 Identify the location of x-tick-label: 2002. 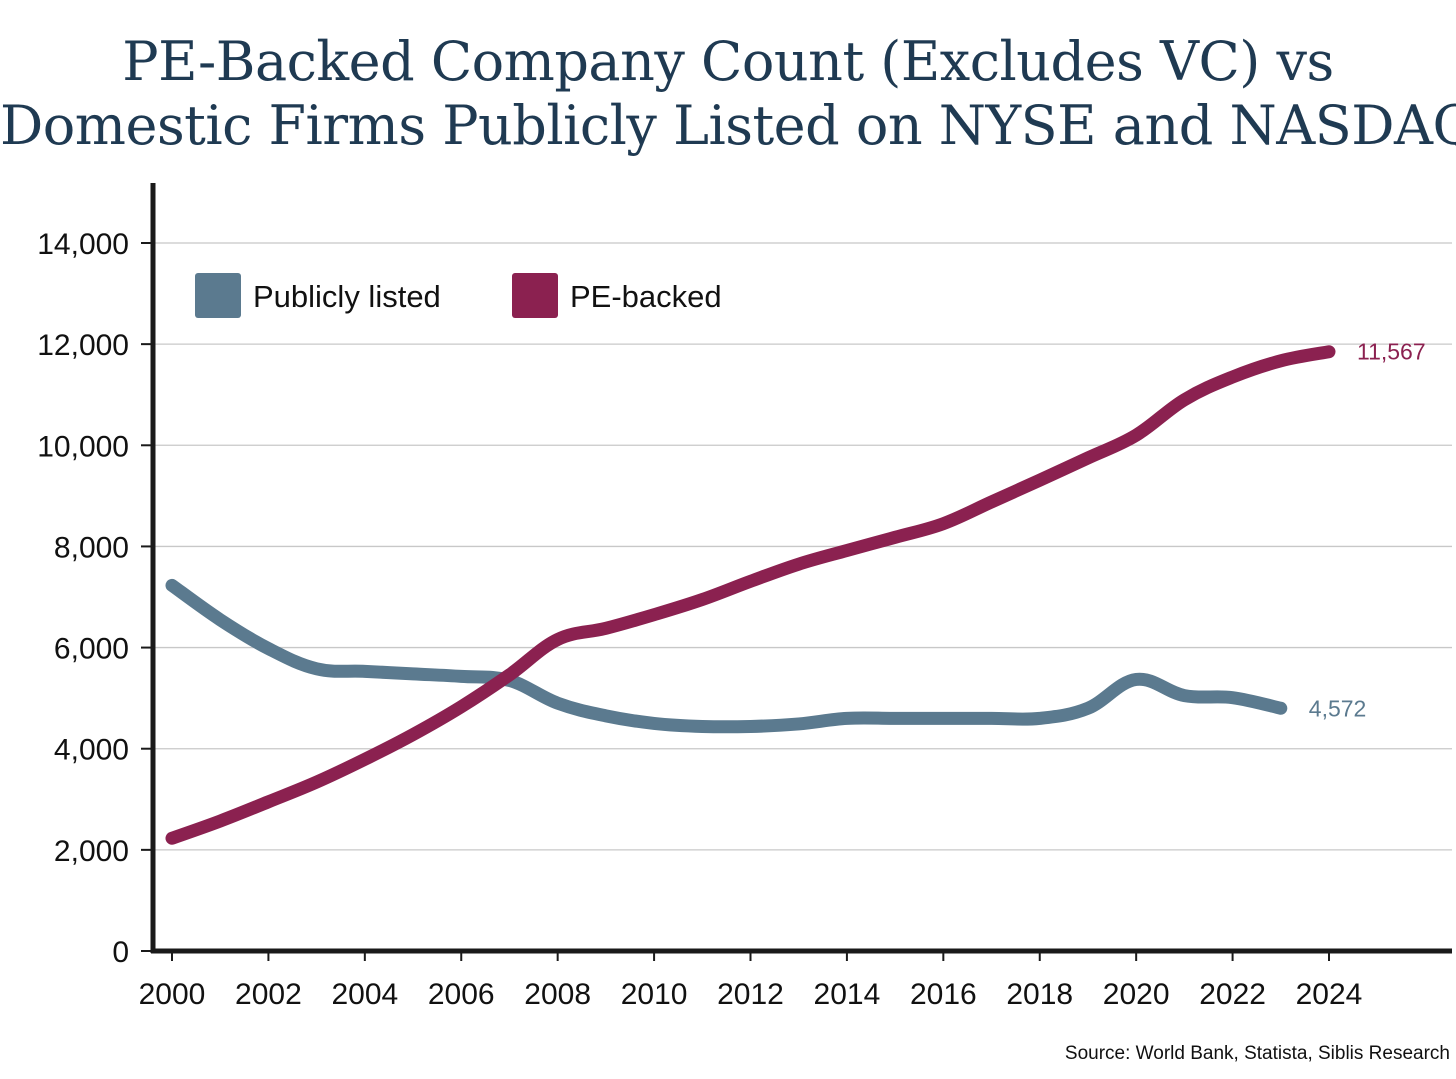
(268, 994).